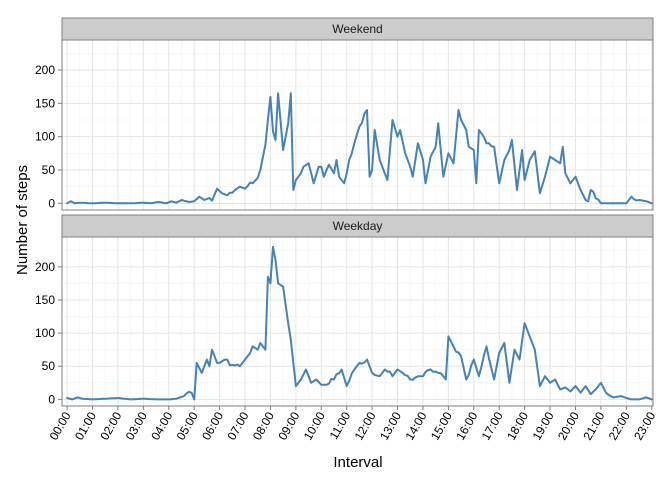 The image size is (672, 480). Describe the element at coordinates (357, 462) in the screenshot. I see `x-axis-title: Interval` at that location.